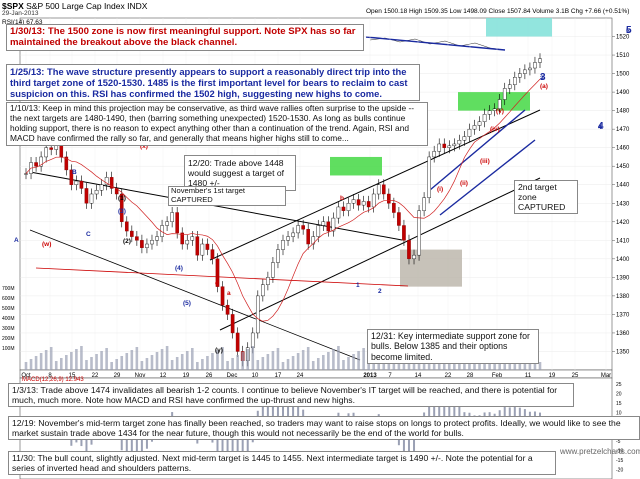 This screenshot has width=640, height=479. I want to click on x-tick-label: 8, so click(50, 376).